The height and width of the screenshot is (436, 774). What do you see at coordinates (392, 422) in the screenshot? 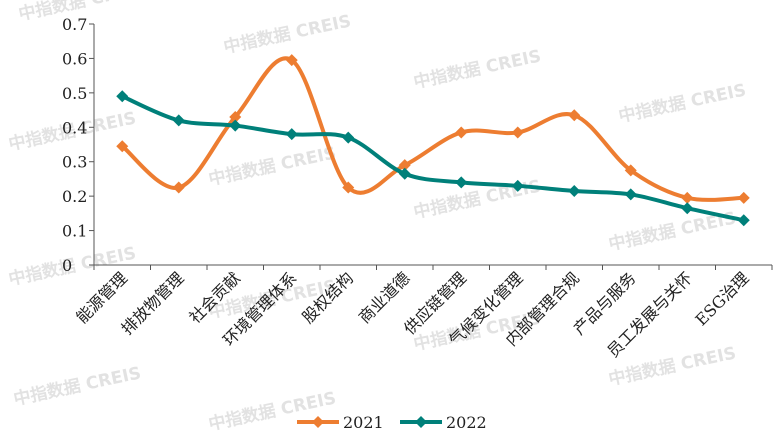
I see `legend: 2021 2022` at bounding box center [392, 422].